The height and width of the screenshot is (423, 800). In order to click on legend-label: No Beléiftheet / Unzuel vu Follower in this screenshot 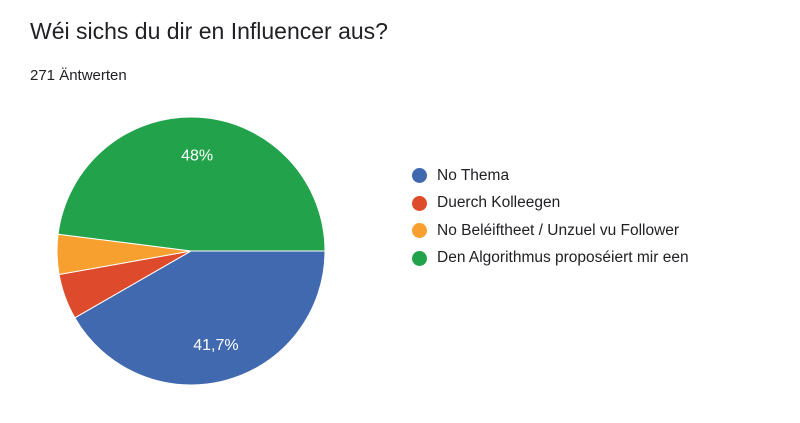, I will do `click(558, 230)`.